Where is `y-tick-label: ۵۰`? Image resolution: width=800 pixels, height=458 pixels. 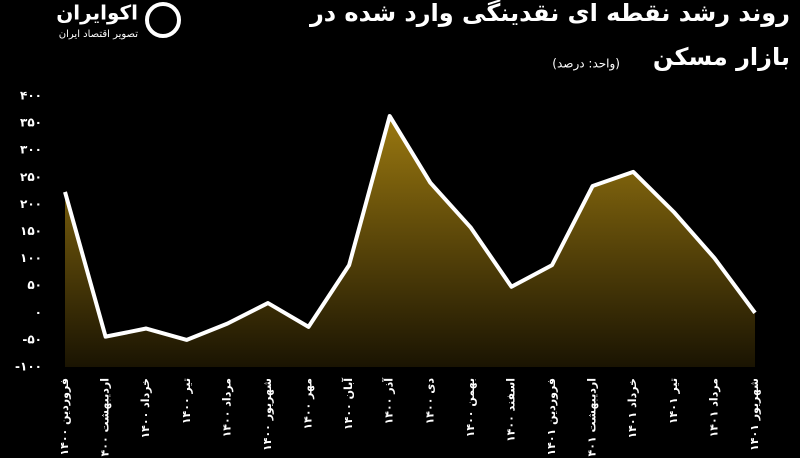 y-tick-label: ۵۰ is located at coordinates (34, 285).